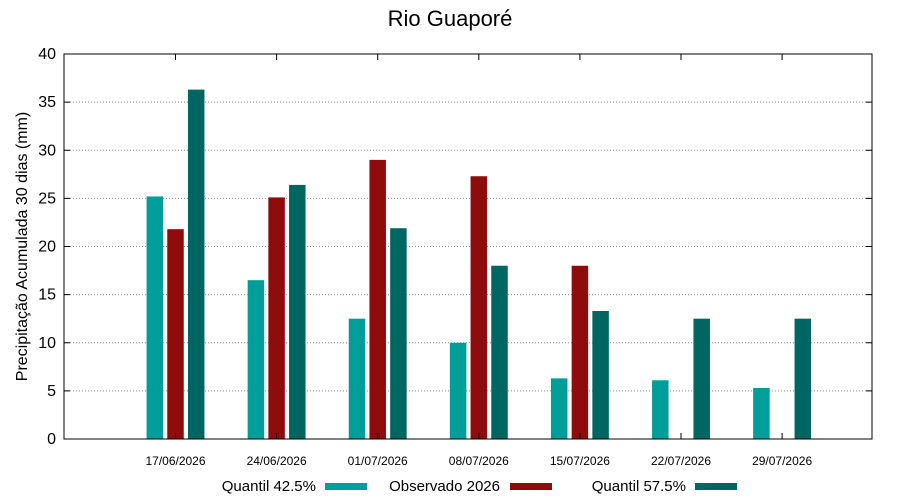 This screenshot has width=900, height=500. I want to click on bar-quantil-57-5--6, so click(803, 378).